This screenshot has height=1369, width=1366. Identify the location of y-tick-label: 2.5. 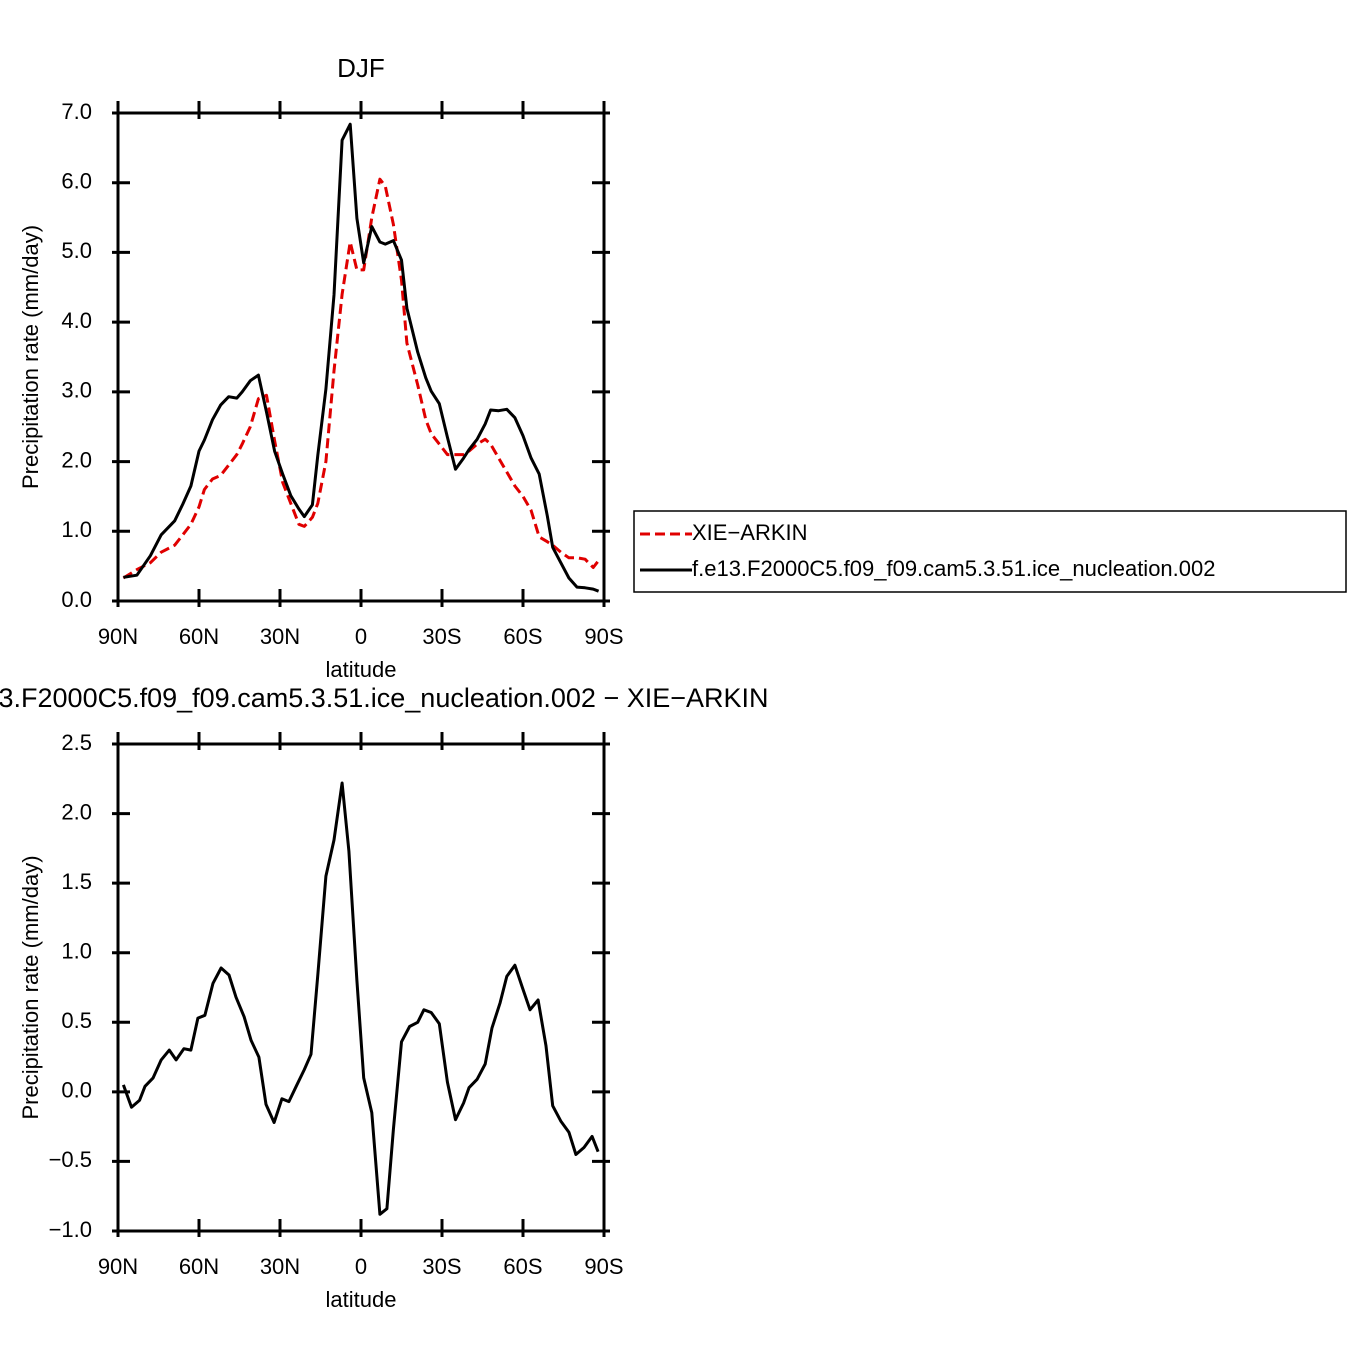
(76, 742).